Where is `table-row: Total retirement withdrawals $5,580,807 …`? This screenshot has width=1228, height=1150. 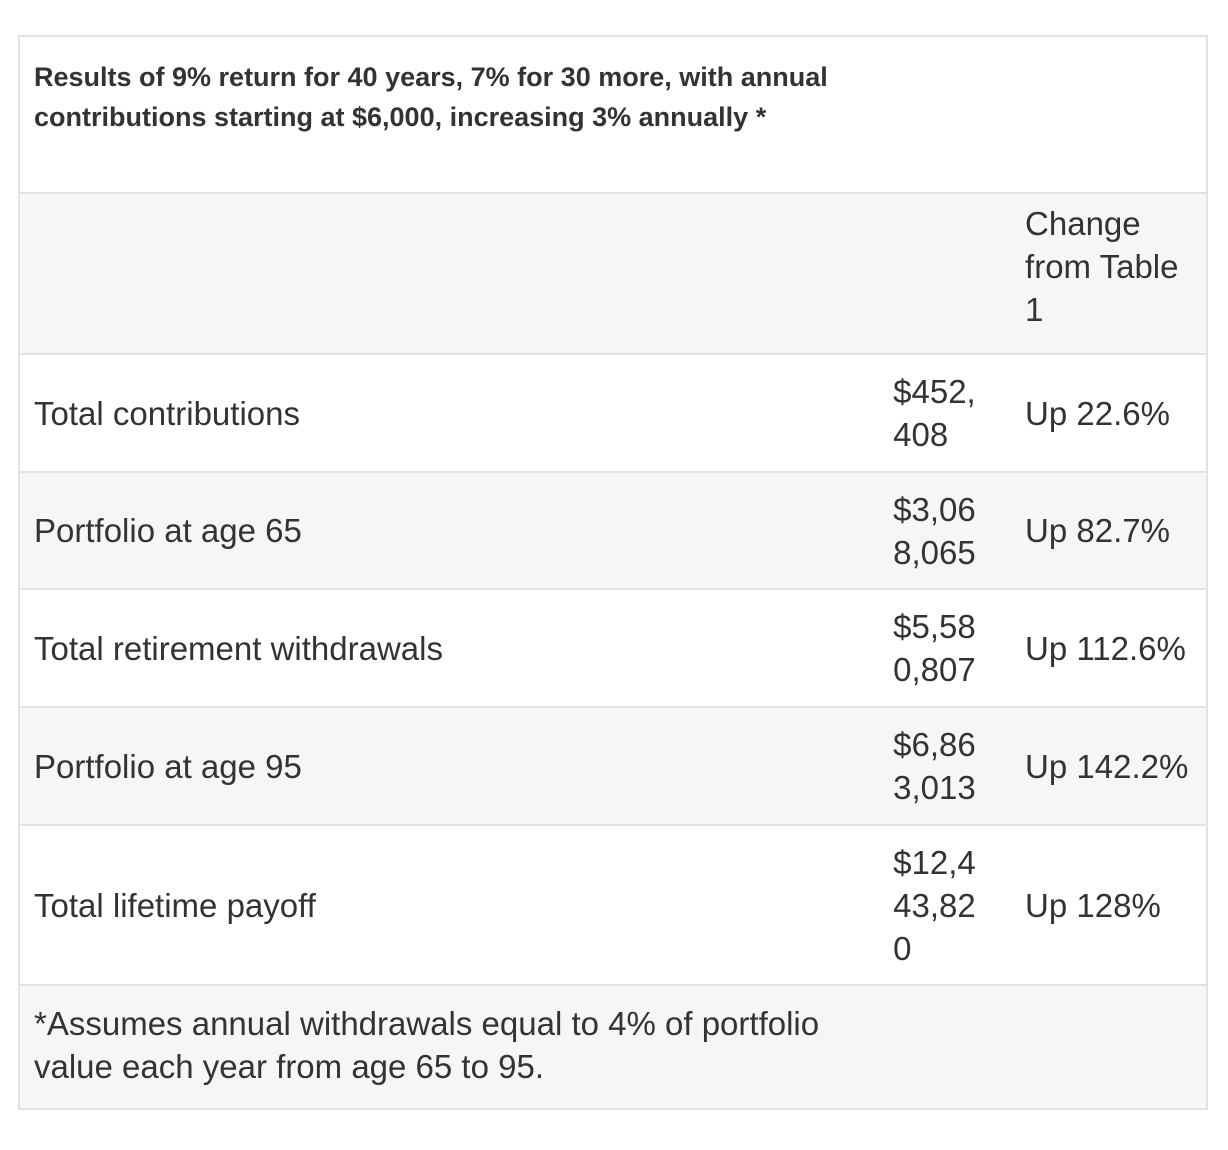
table-row: Total retirement withdrawals $5,580,807 … is located at coordinates (613, 648).